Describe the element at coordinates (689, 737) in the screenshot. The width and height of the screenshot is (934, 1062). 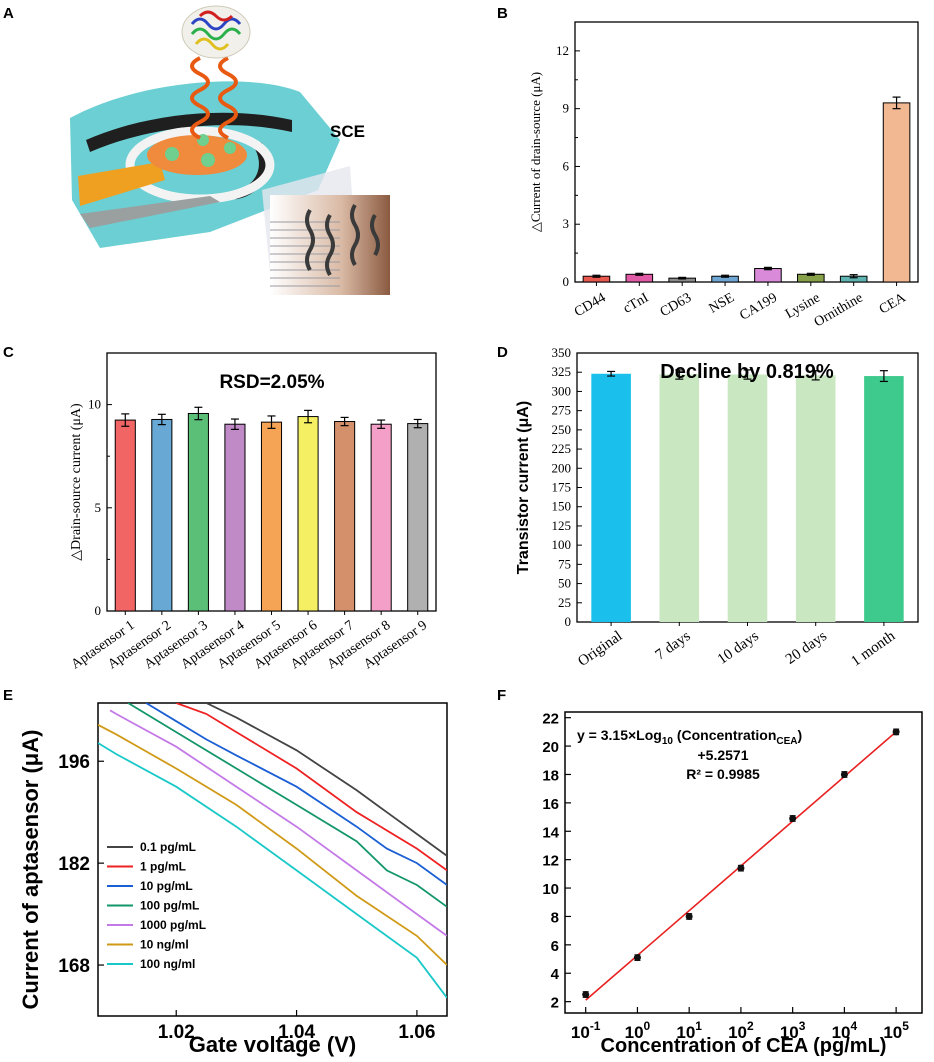
I see `fit-equation: y = 3.15×Log10 (ConcentrationCEA)` at that location.